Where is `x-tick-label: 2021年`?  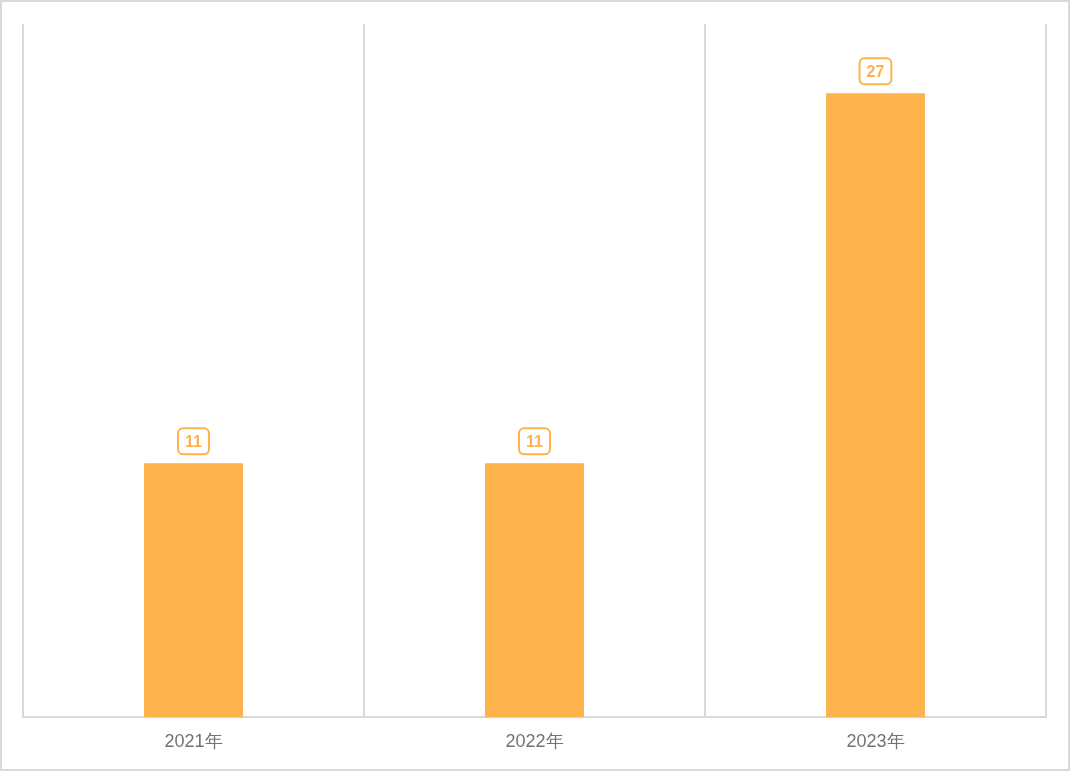 x-tick-label: 2021年 is located at coordinates (193, 741).